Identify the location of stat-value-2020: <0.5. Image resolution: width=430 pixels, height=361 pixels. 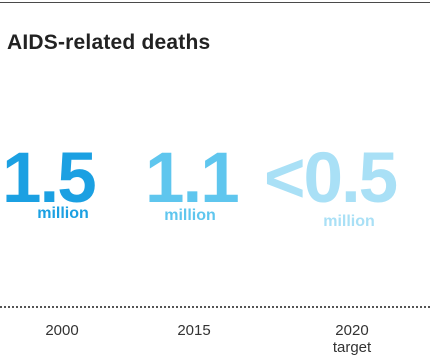
(331, 178).